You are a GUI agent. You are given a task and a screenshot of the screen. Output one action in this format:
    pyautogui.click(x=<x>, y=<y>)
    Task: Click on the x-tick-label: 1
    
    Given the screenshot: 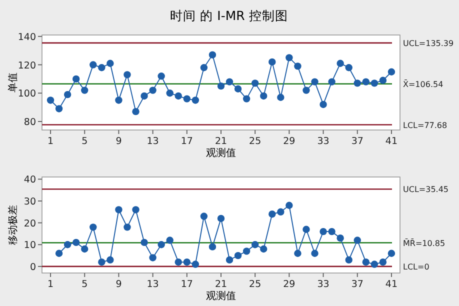 What is the action you would take?
    pyautogui.click(x=51, y=284)
    